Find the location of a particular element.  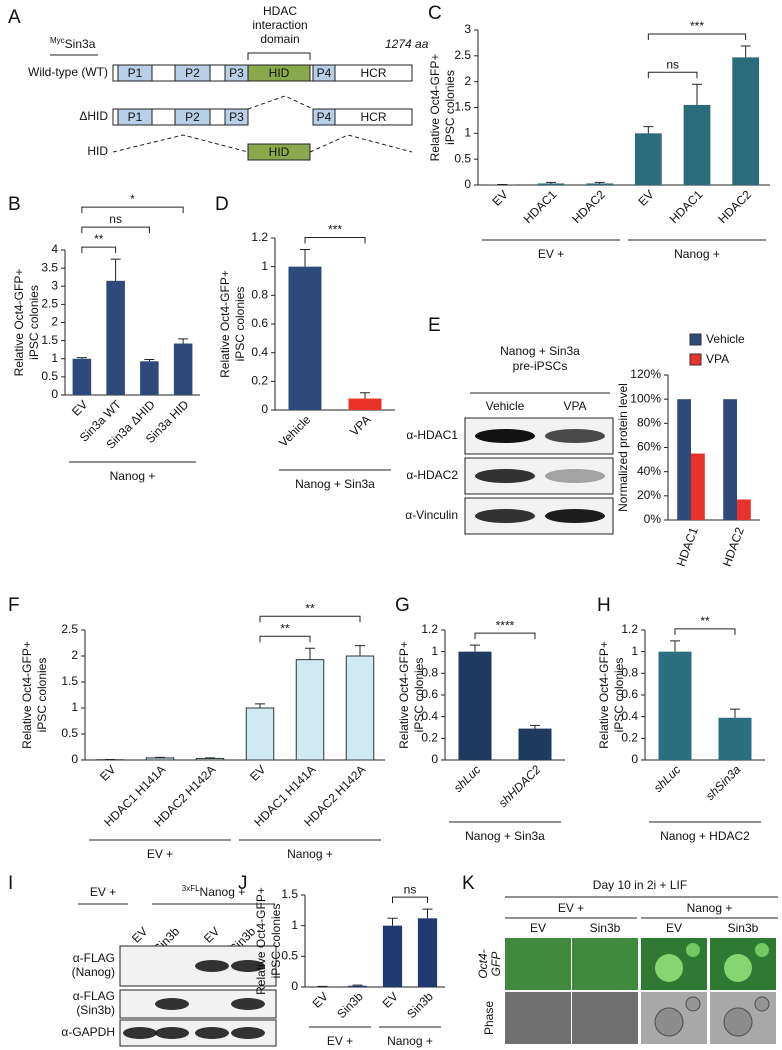

y-tick-label: 100% is located at coordinates (645, 398).